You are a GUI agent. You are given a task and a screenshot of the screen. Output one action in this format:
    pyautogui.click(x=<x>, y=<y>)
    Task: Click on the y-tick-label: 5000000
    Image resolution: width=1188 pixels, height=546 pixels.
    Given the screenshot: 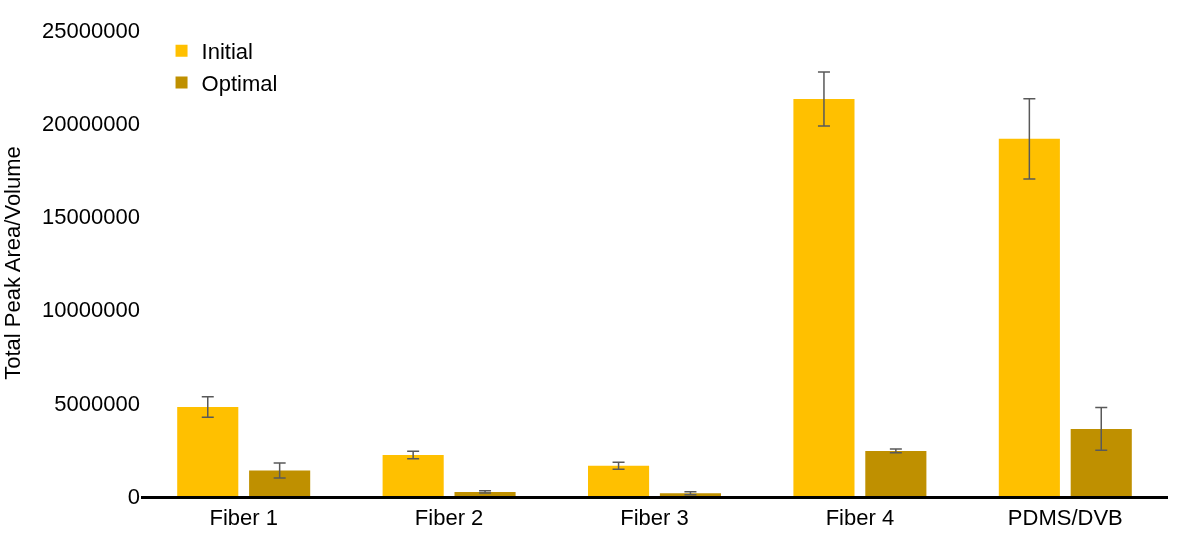 What is the action you would take?
    pyautogui.click(x=97, y=403)
    